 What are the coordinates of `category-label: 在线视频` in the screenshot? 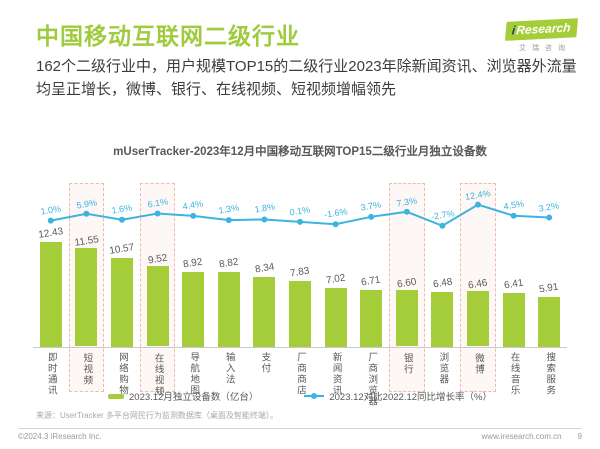 It's located at (158, 375).